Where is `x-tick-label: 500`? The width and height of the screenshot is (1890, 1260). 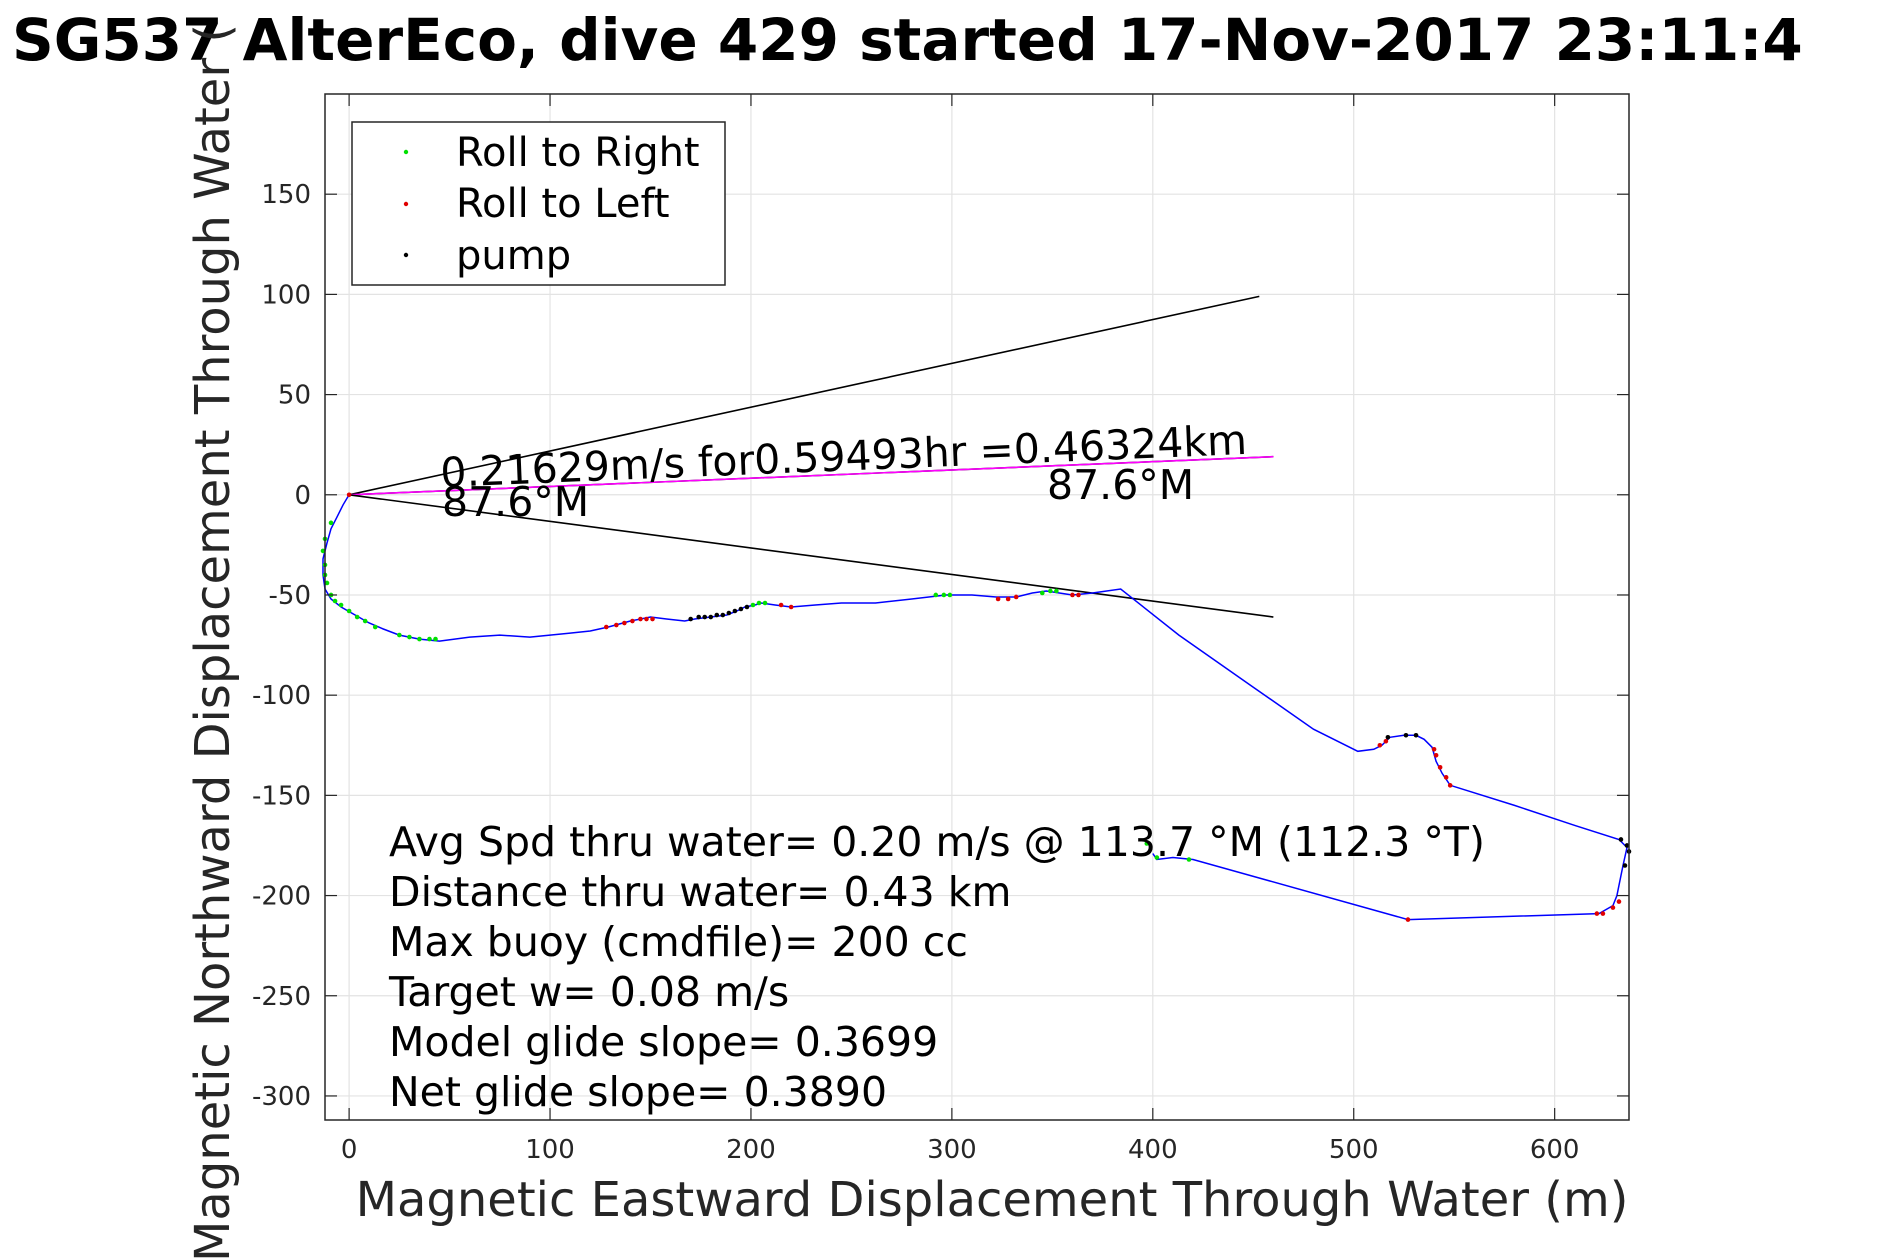 x-tick-label: 500 is located at coordinates (1354, 1150).